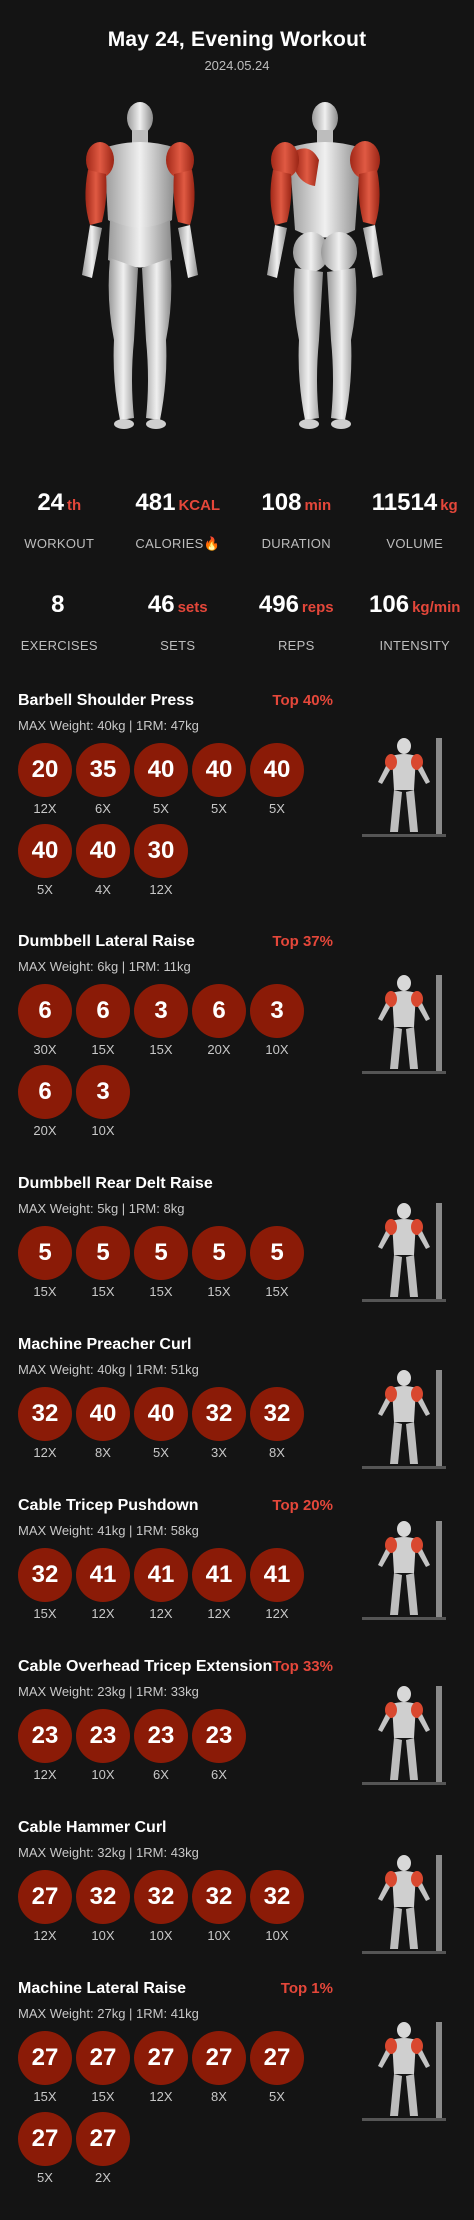  I want to click on stat-unit: sets, so click(192, 607).